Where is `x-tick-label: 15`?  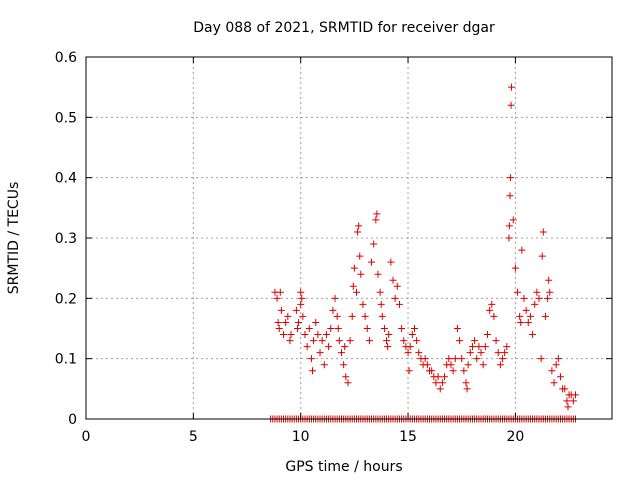 x-tick-label: 15 is located at coordinates (408, 437).